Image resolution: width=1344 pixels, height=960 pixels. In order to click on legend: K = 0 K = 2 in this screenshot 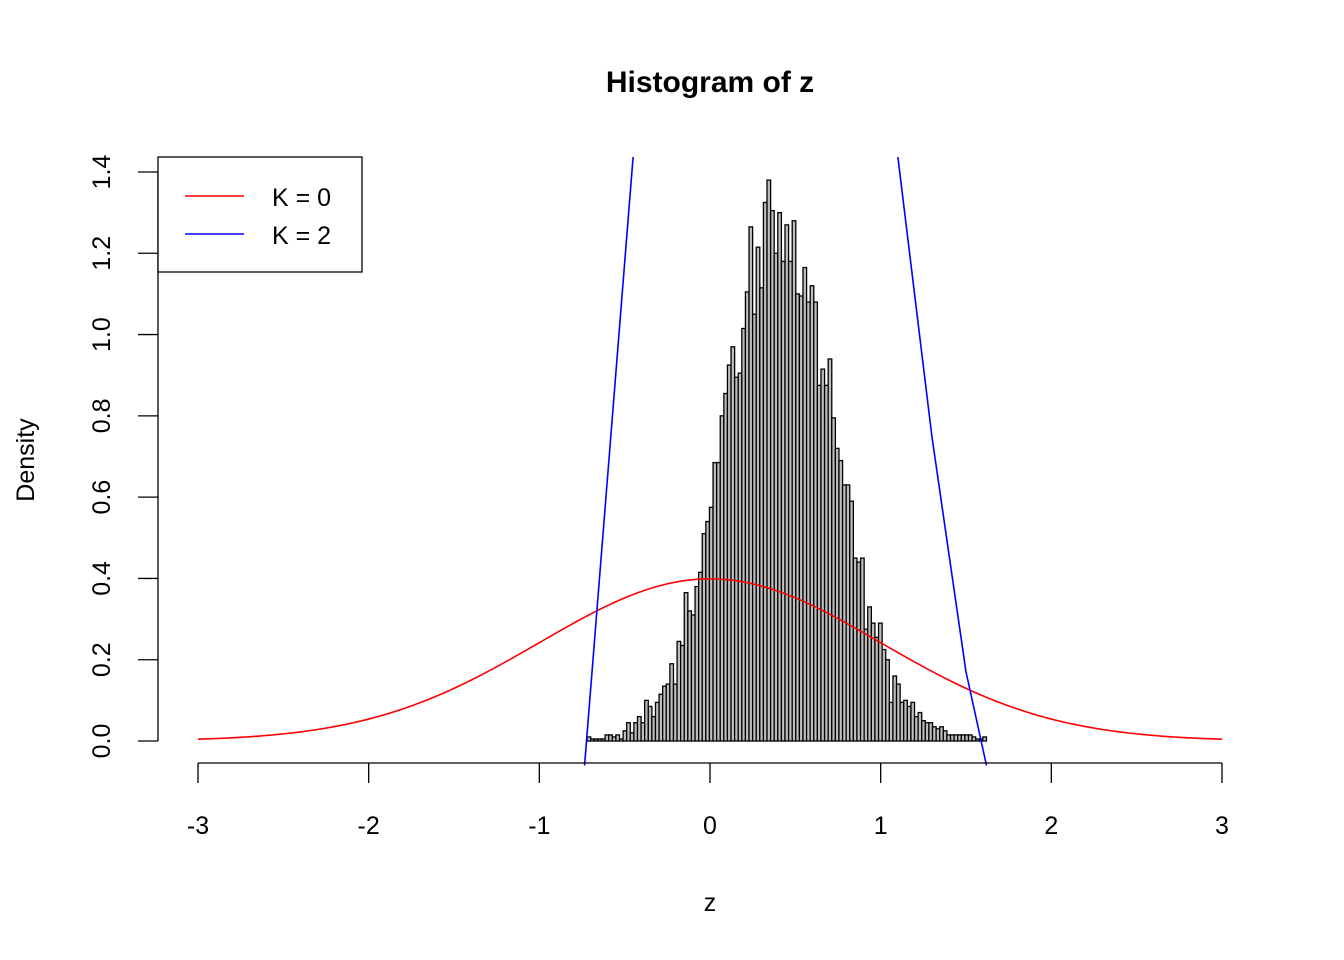, I will do `click(260, 214)`.